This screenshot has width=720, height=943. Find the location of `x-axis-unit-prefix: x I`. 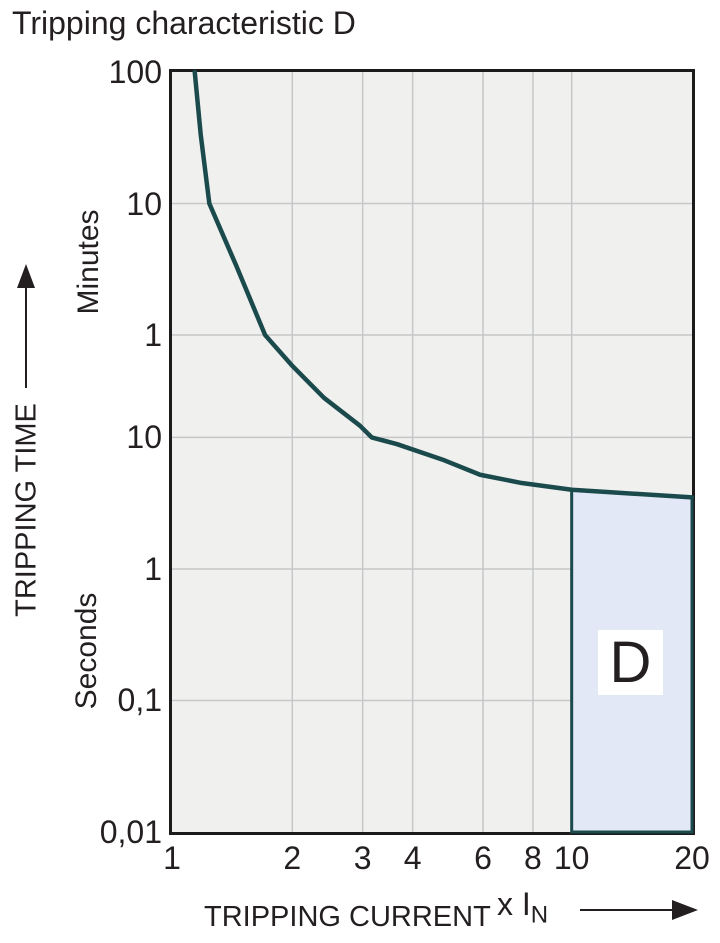

x-axis-unit-prefix: x I is located at coordinates (514, 904).